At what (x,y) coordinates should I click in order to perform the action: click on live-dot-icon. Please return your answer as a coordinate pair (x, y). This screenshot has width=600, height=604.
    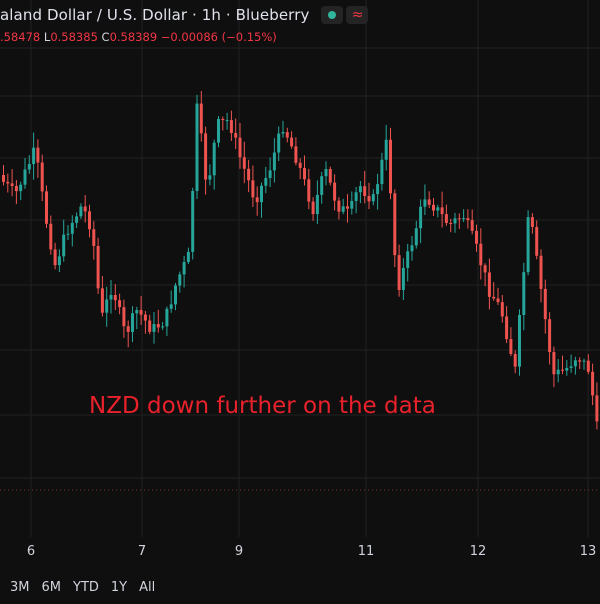
    Looking at the image, I should click on (332, 15).